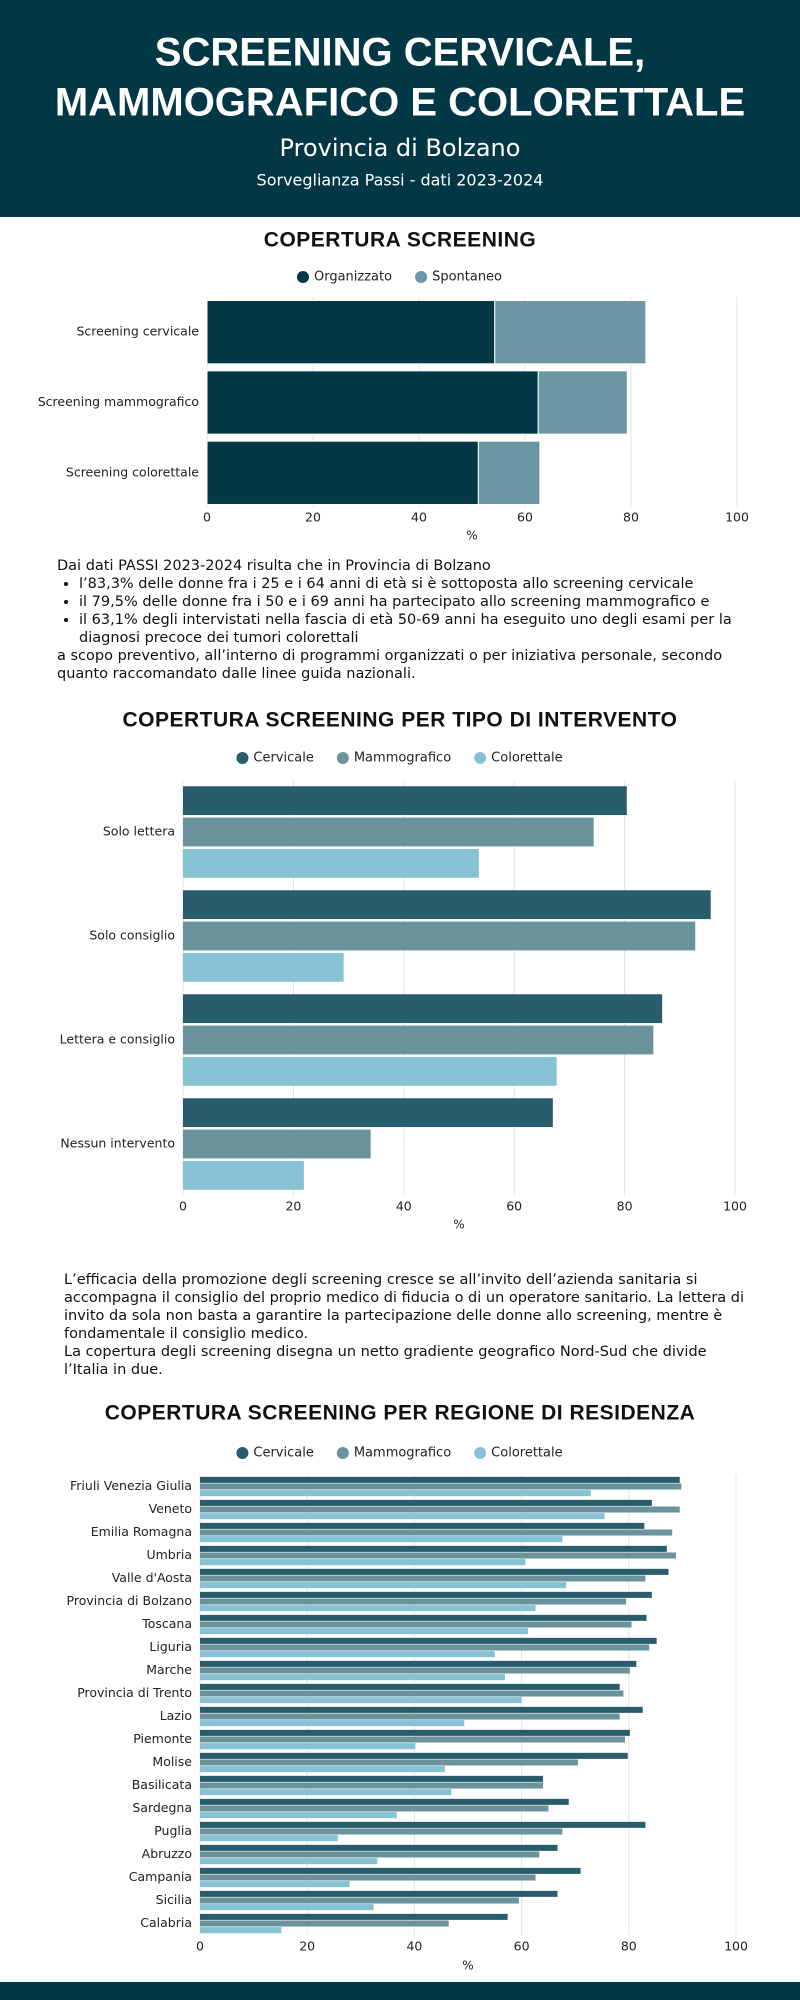 The height and width of the screenshot is (2000, 800). What do you see at coordinates (166, 1623) in the screenshot?
I see `category-label: Toscana` at bounding box center [166, 1623].